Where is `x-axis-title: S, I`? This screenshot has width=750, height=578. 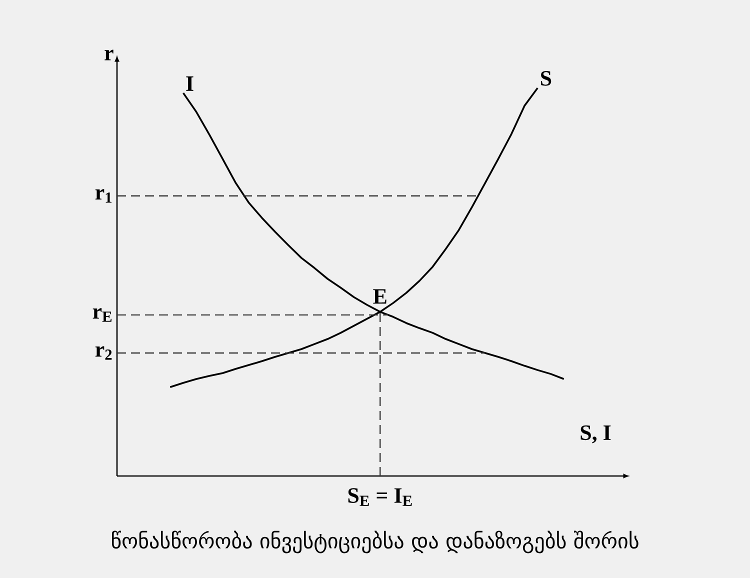
x-axis-title: S, I is located at coordinates (595, 434).